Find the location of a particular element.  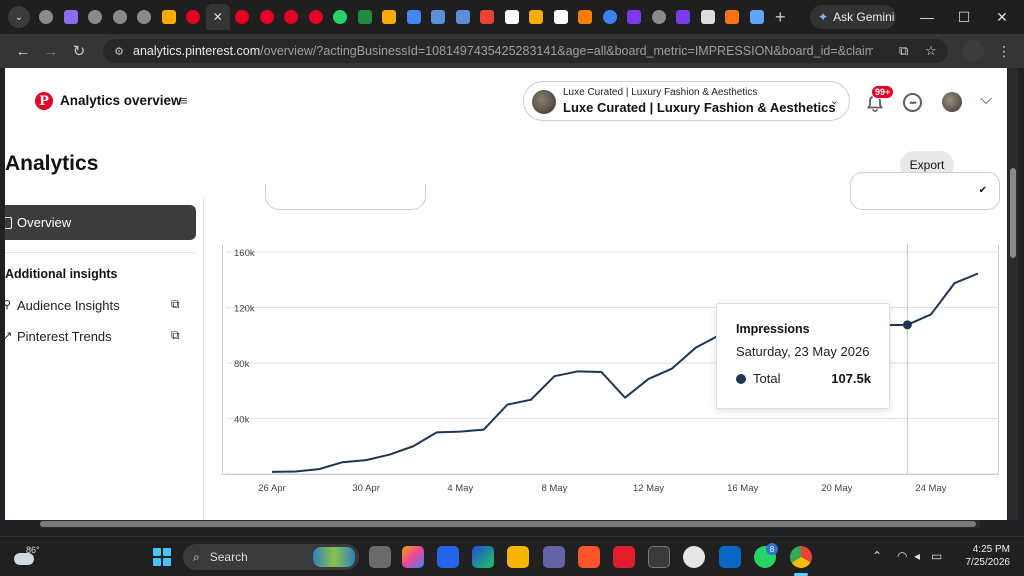

chevron-down-icon: ⌄ is located at coordinates (834, 101).